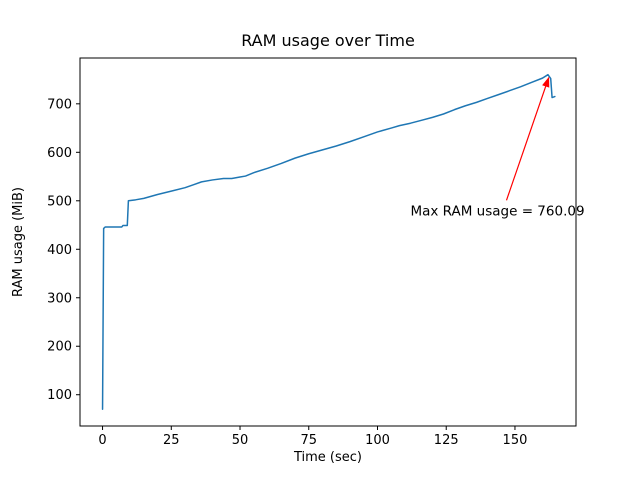 The image size is (640, 484). I want to click on annotation-arrow, so click(526, 141).